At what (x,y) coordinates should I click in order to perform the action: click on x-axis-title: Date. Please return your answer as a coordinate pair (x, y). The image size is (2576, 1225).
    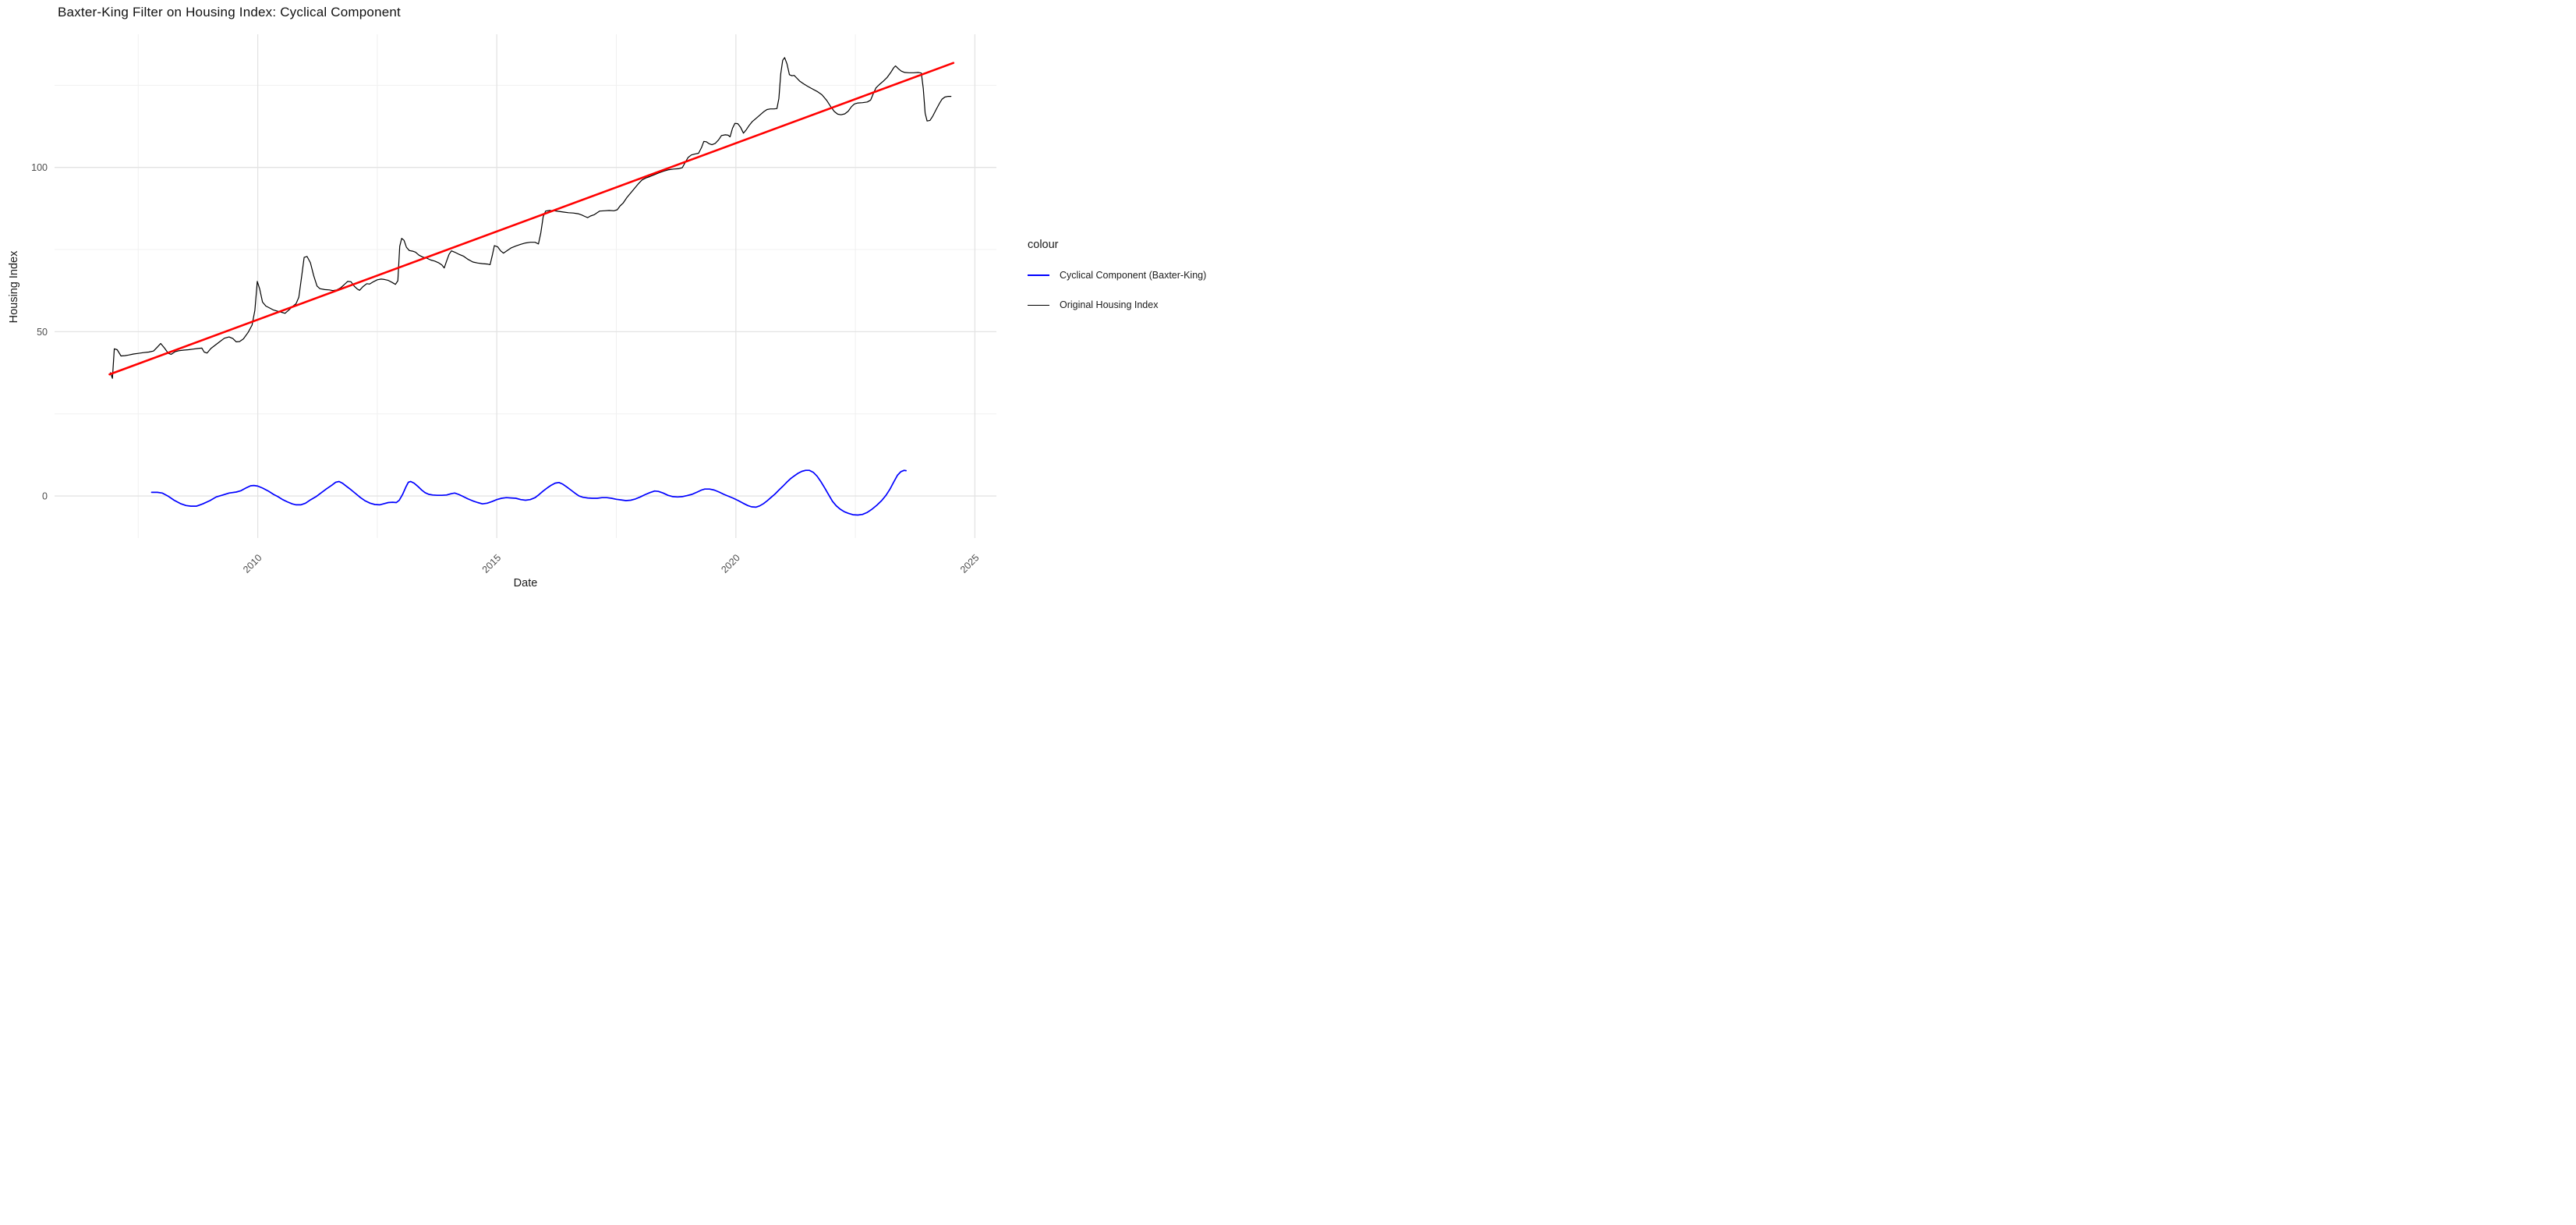
    Looking at the image, I should click on (525, 583).